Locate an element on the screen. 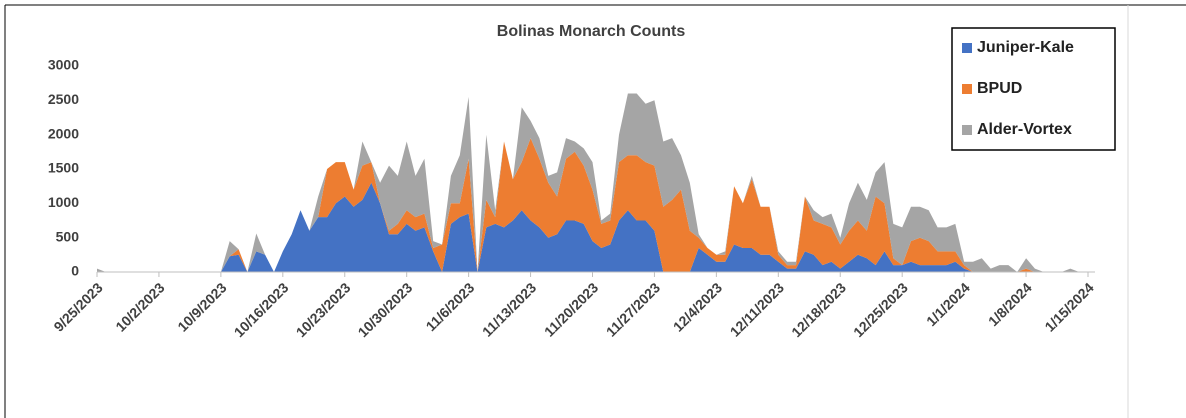 The width and height of the screenshot is (1186, 418). x-tick-label: 11/20/2023 is located at coordinates (571, 309).